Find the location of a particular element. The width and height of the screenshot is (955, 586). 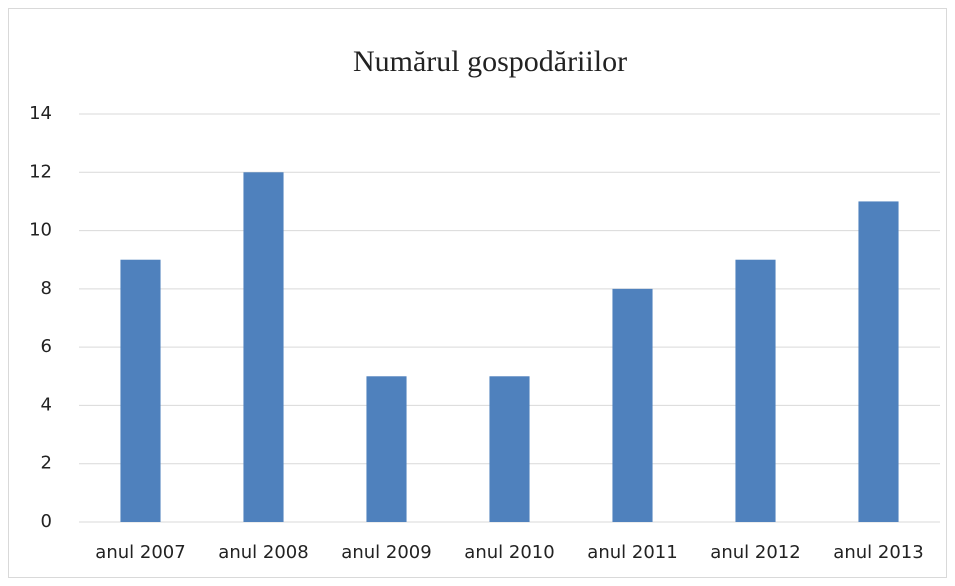

y-tick-label: 2 is located at coordinates (46, 463).